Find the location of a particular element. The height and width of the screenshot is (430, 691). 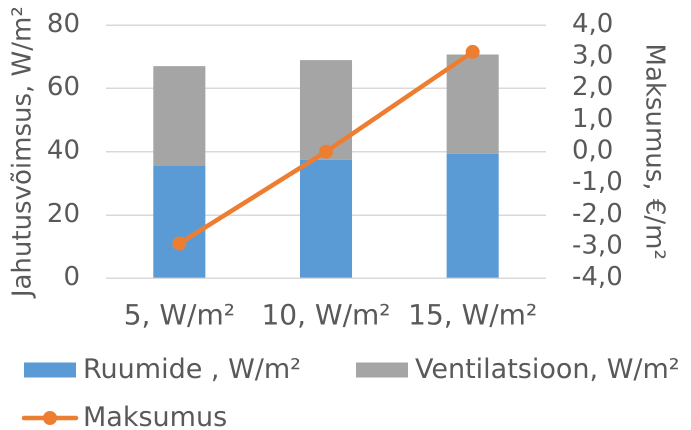

y2-tick-label: -4,0 is located at coordinates (597, 277).